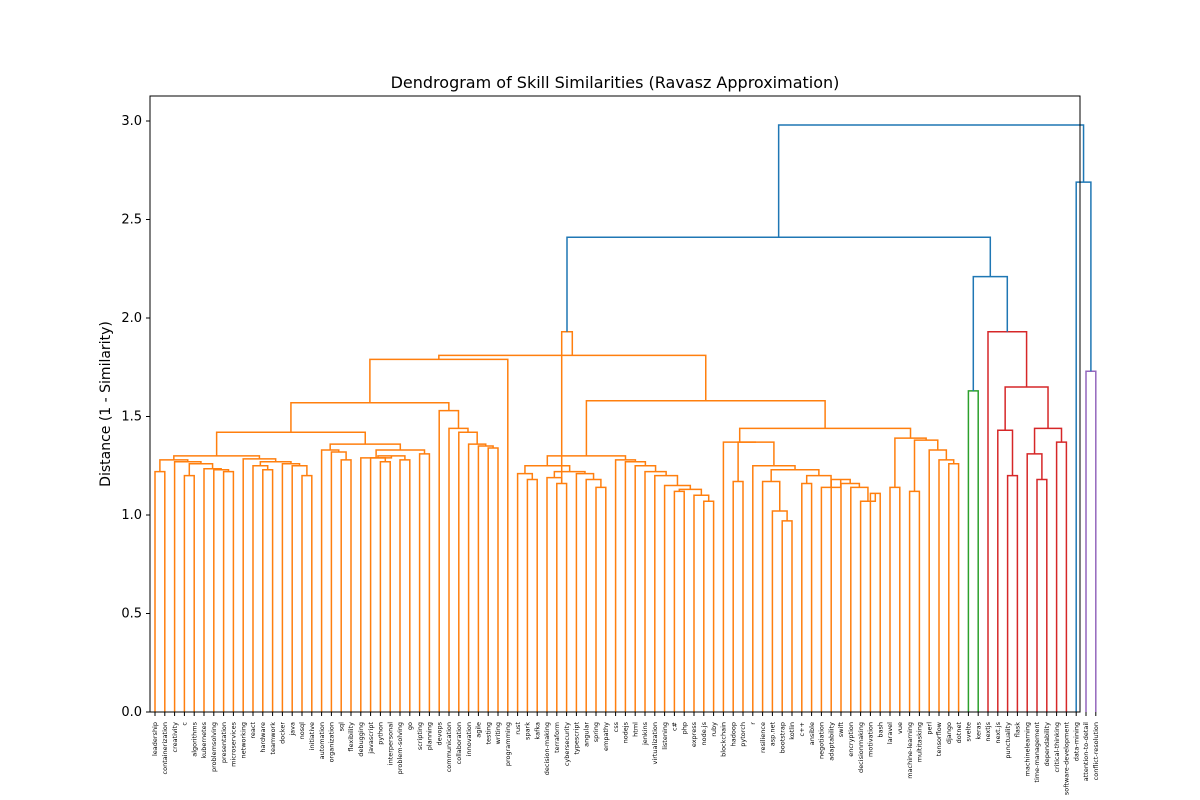 The width and height of the screenshot is (1200, 800). What do you see at coordinates (959, 733) in the screenshot?
I see `leaf-label: dotnet` at bounding box center [959, 733].